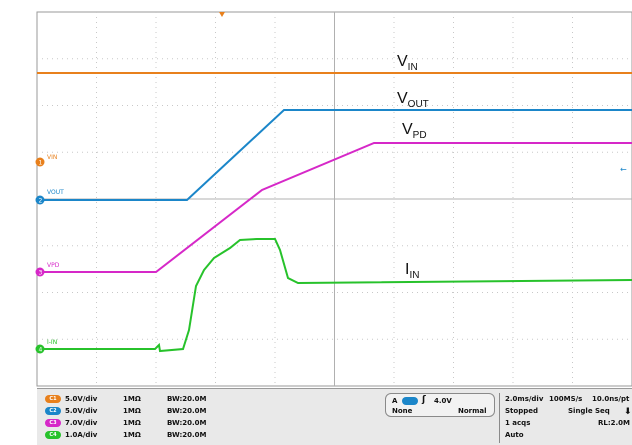 This screenshot has width=632, height=445. Describe the element at coordinates (41, 273) in the screenshot. I see `svg-text: 3` at that location.